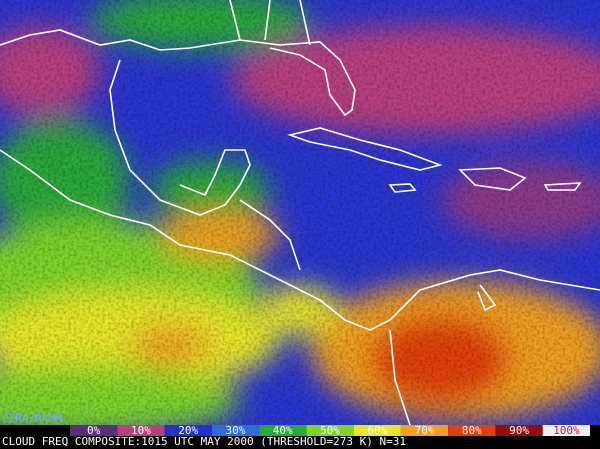  I want to click on legend-label: 50%, so click(330, 430).